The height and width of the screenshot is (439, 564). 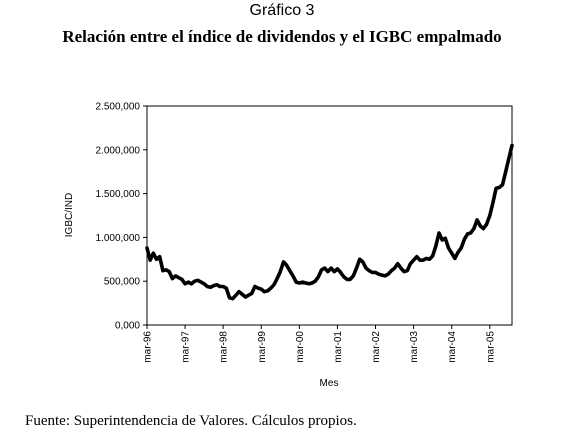 I want to click on x-tick-label: mar-02, so click(x=376, y=347).